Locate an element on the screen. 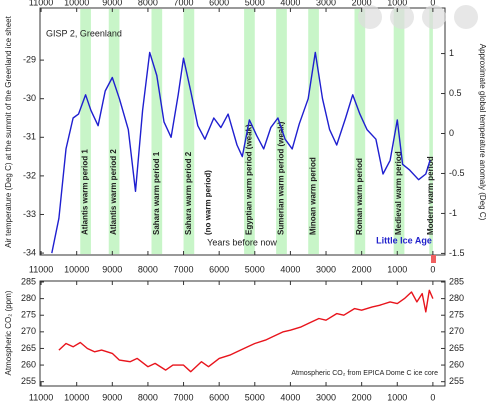  y-tick-label-right: 265 is located at coordinates (456, 348).